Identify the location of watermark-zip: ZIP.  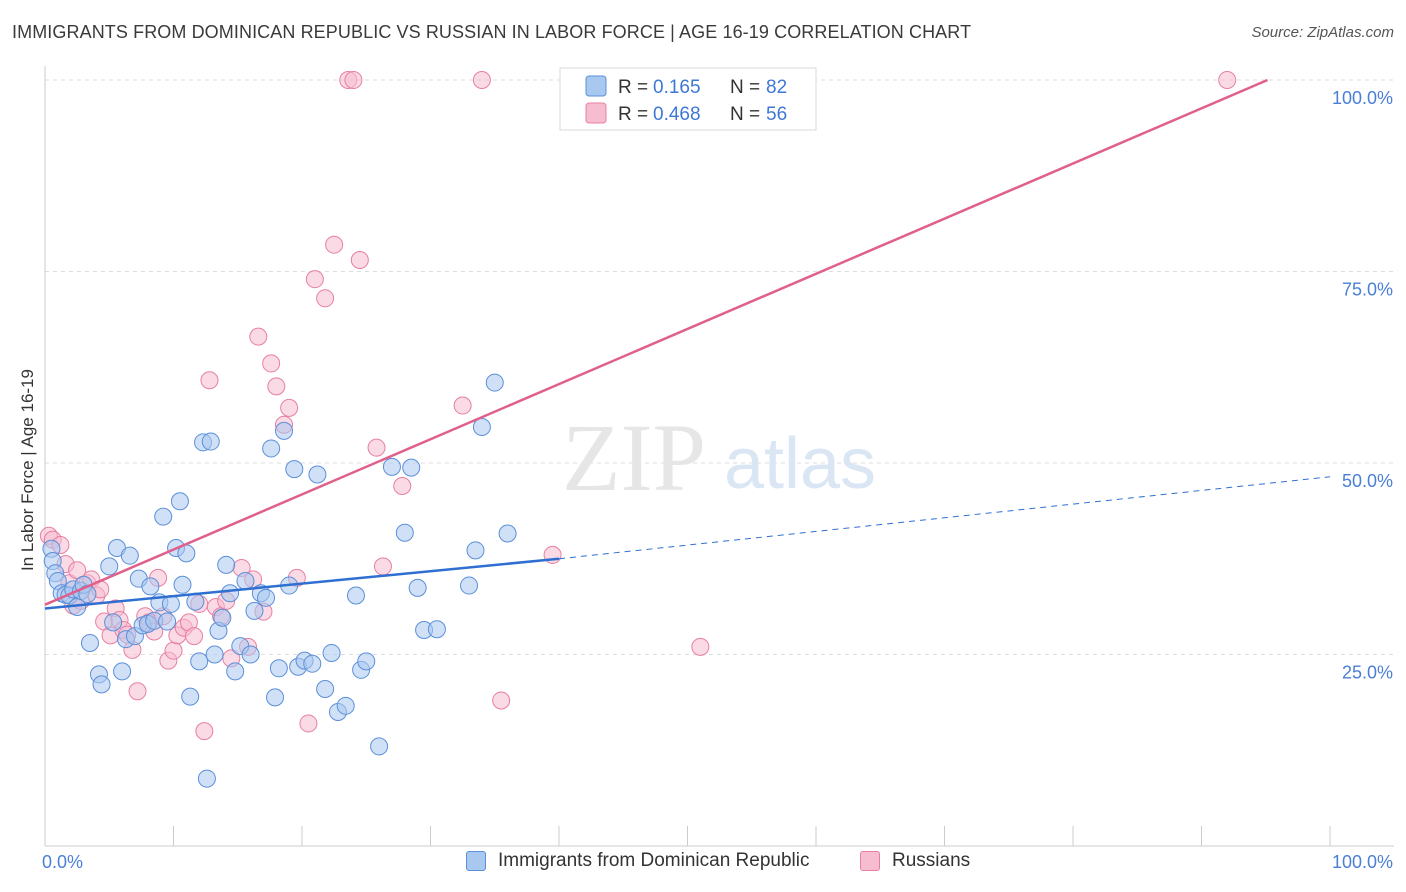
(634, 457).